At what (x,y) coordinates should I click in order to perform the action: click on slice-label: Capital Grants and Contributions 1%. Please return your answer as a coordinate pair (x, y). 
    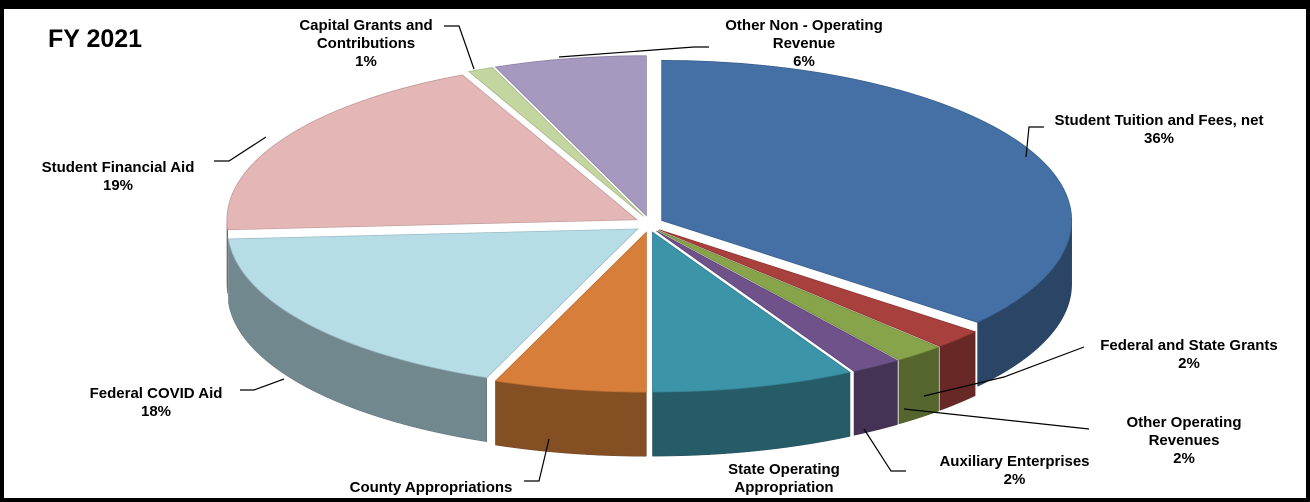
    Looking at the image, I should click on (366, 44).